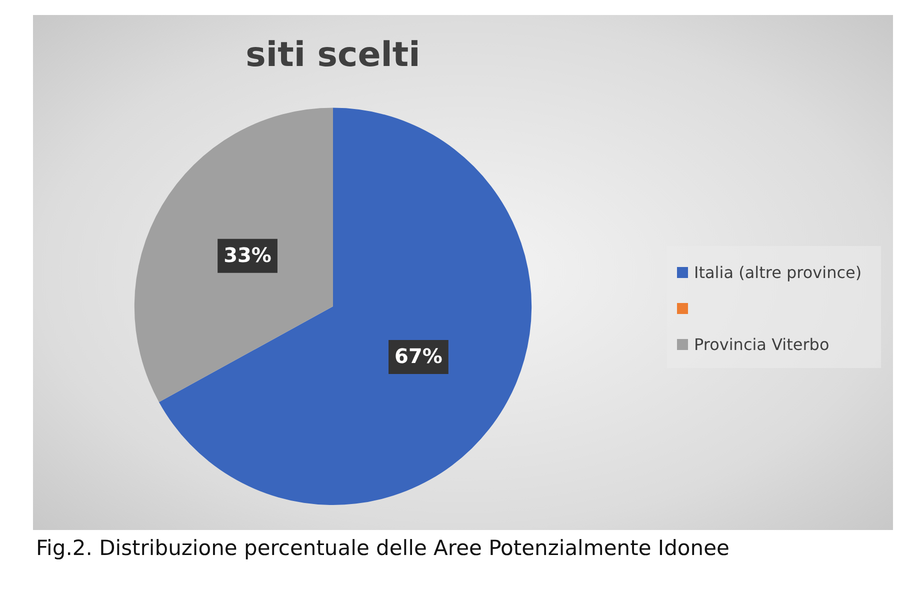 The image size is (922, 600). I want to click on data-label: 67%, so click(418, 356).